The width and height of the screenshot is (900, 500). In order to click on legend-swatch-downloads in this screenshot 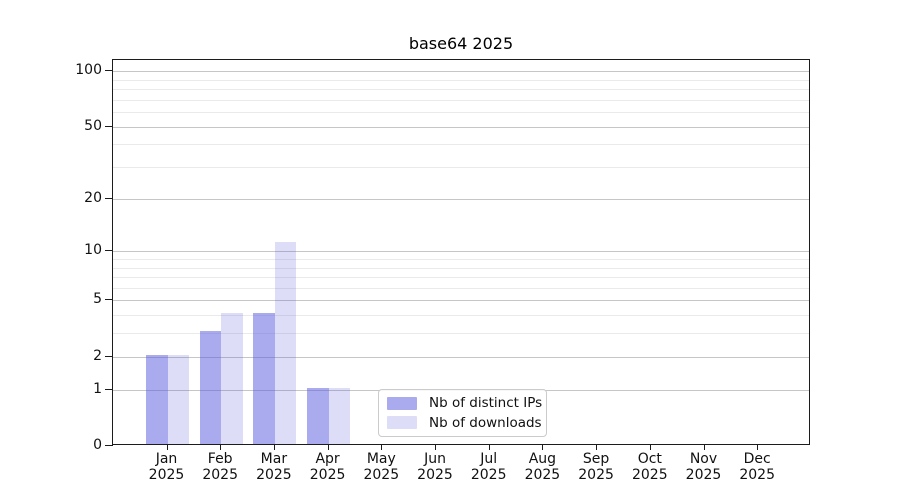, I will do `click(402, 423)`.